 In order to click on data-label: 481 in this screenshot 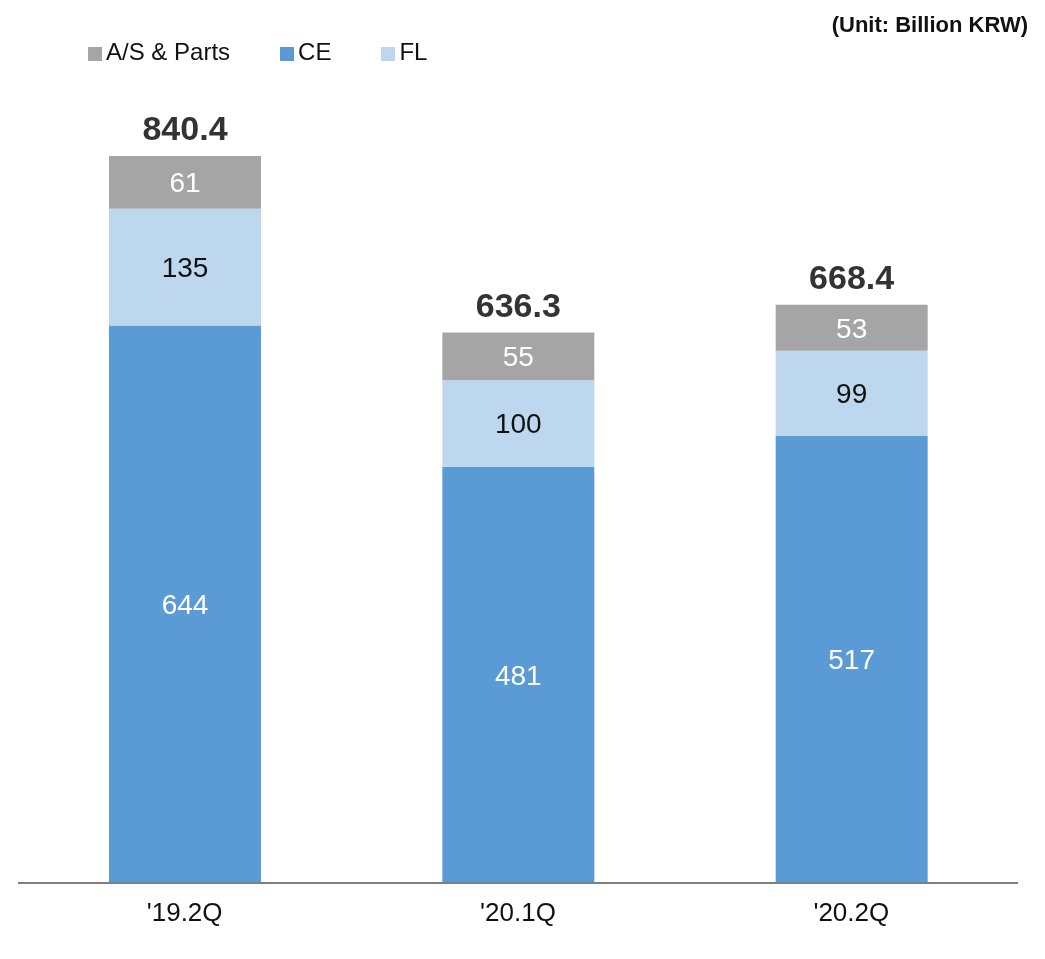, I will do `click(518, 675)`.